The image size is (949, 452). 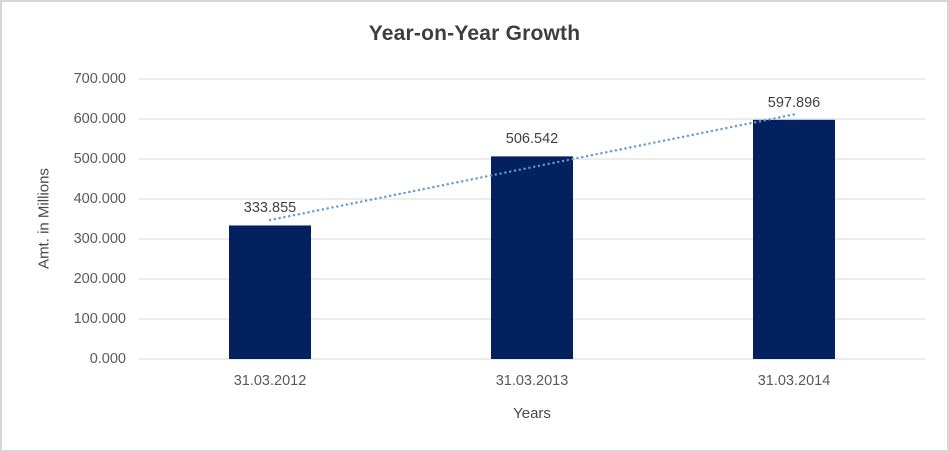 I want to click on y-axis-tick-label: 0.000, so click(x=107, y=359).